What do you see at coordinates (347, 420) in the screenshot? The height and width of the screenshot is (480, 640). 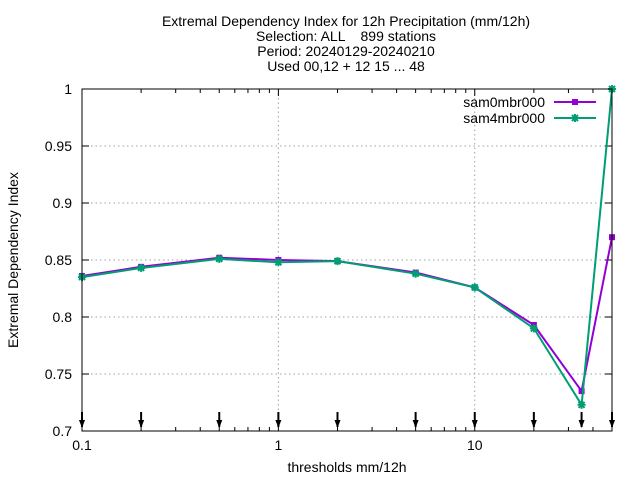 I see `count-markers` at bounding box center [347, 420].